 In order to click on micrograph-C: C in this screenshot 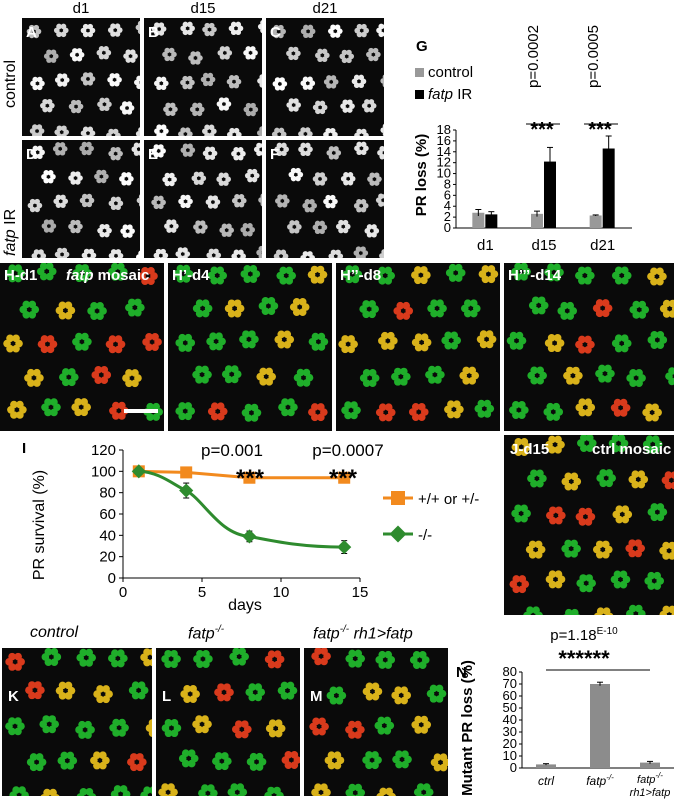, I will do `click(325, 77)`.